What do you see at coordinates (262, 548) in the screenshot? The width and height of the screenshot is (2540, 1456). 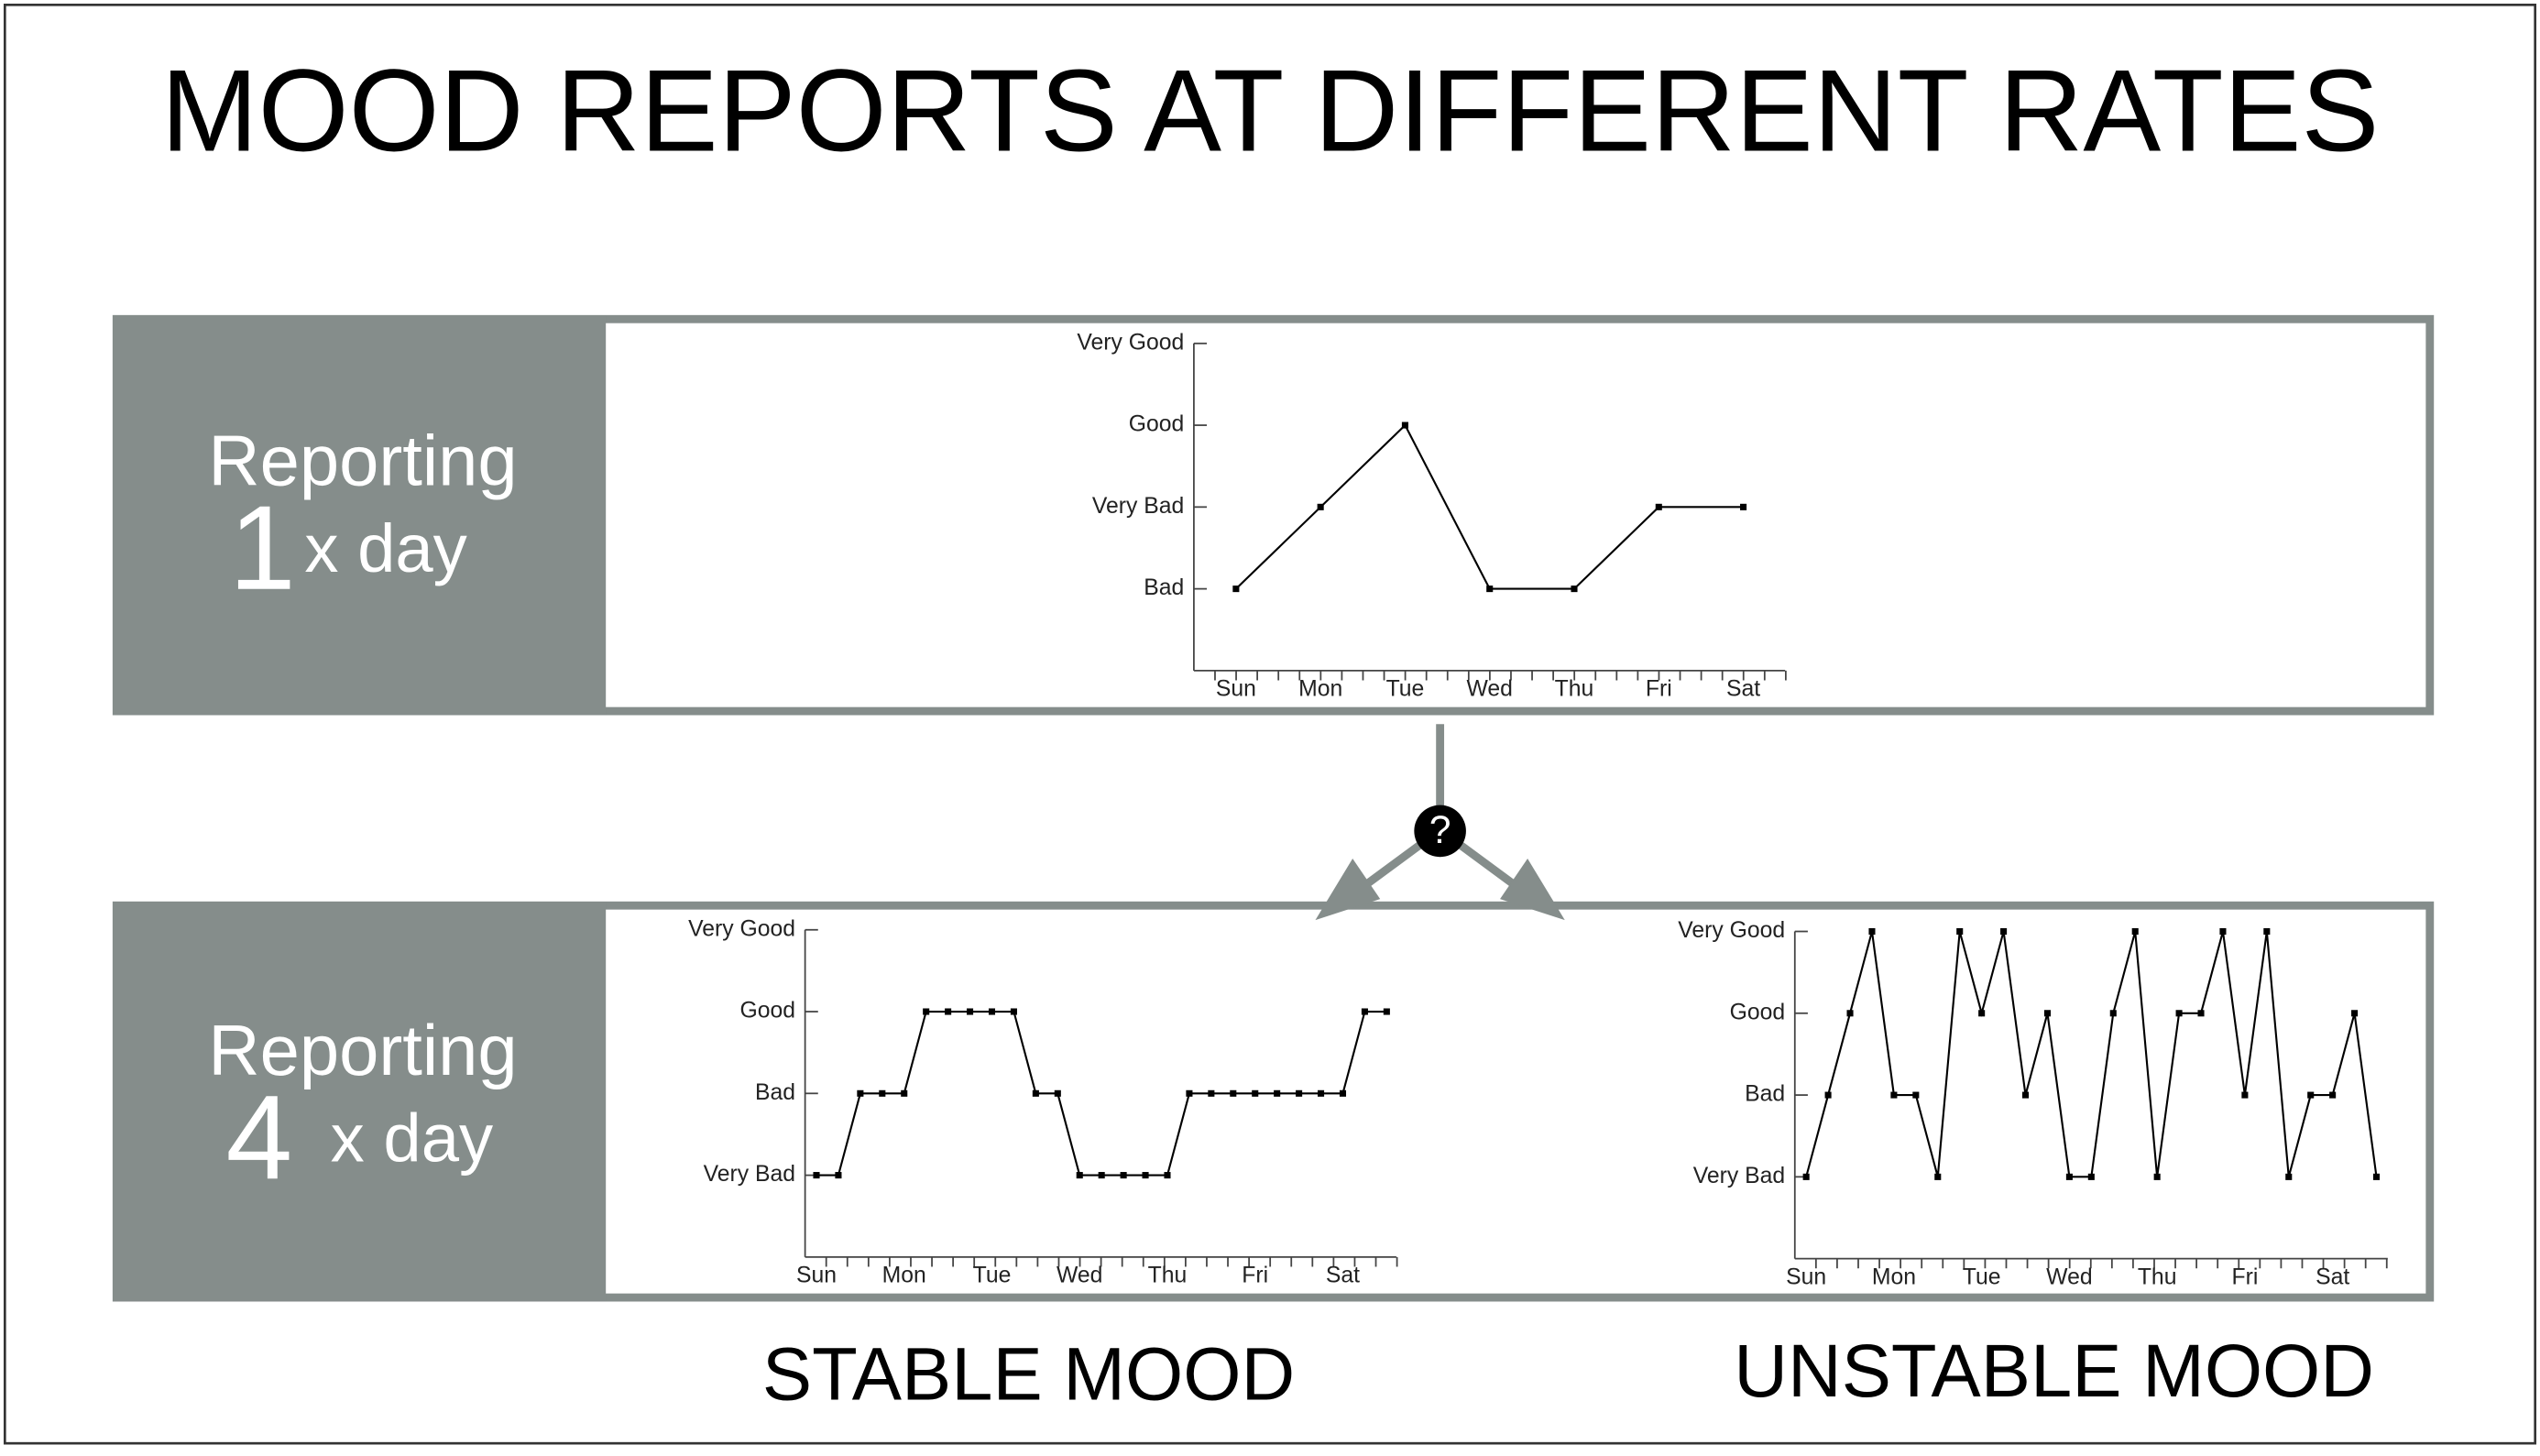 I see `panel-number: 1` at bounding box center [262, 548].